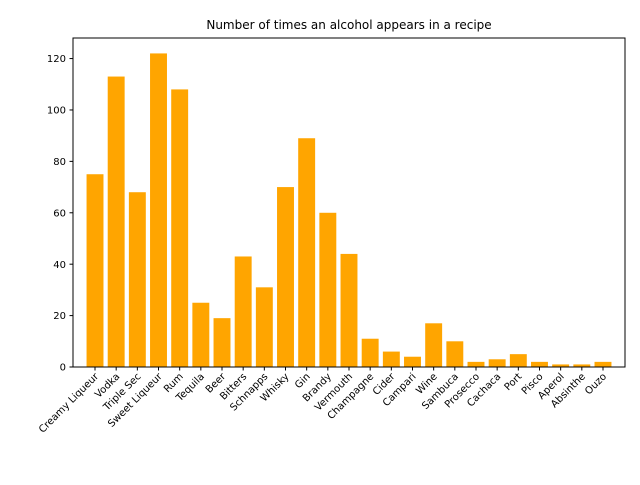 This screenshot has width=640, height=485. Describe the element at coordinates (201, 334) in the screenshot. I see `bar-tequila` at that location.